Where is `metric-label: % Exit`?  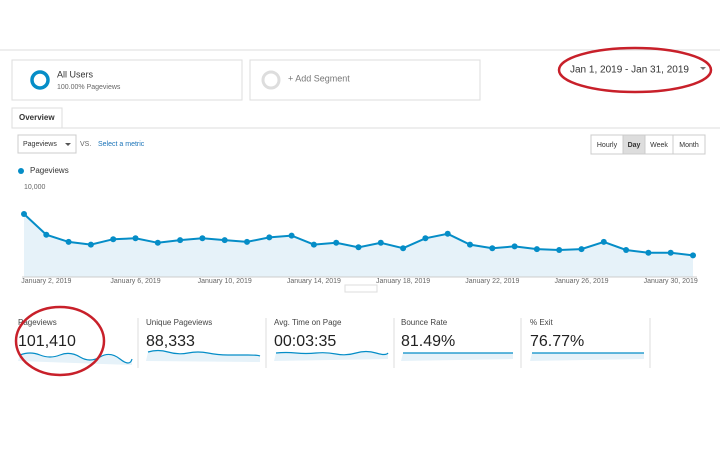 metric-label: % Exit is located at coordinates (541, 322).